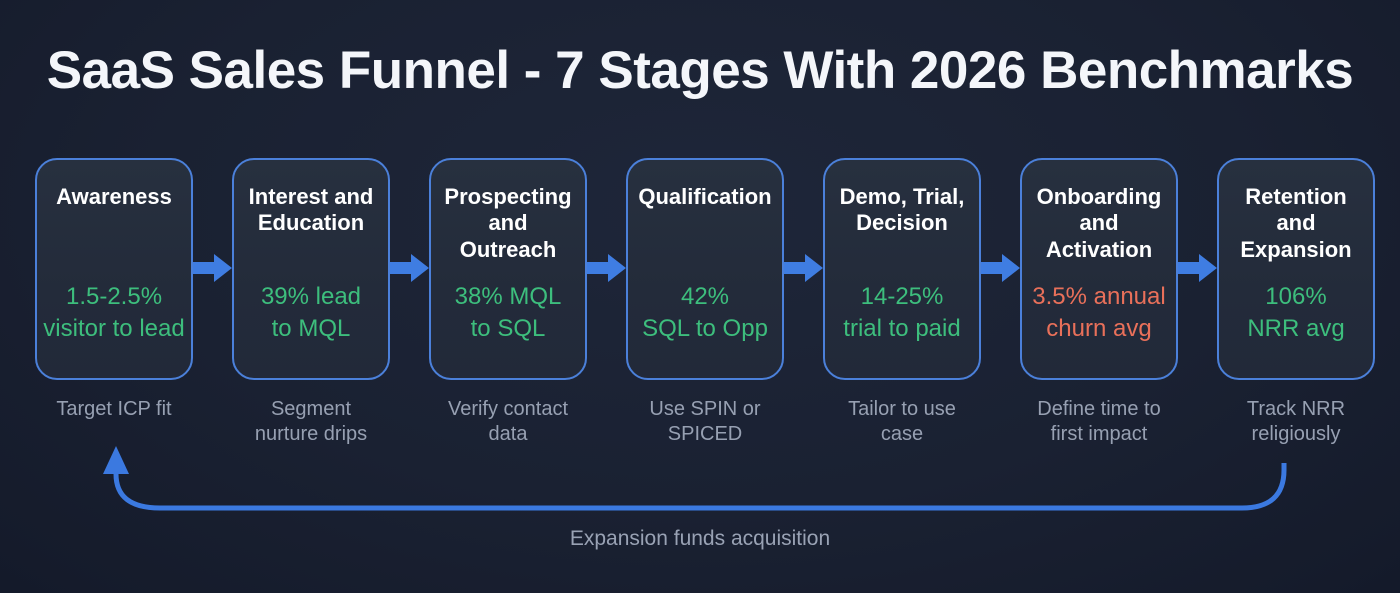  I want to click on metric-wrap: 38% MQL to SQL, so click(508, 313).